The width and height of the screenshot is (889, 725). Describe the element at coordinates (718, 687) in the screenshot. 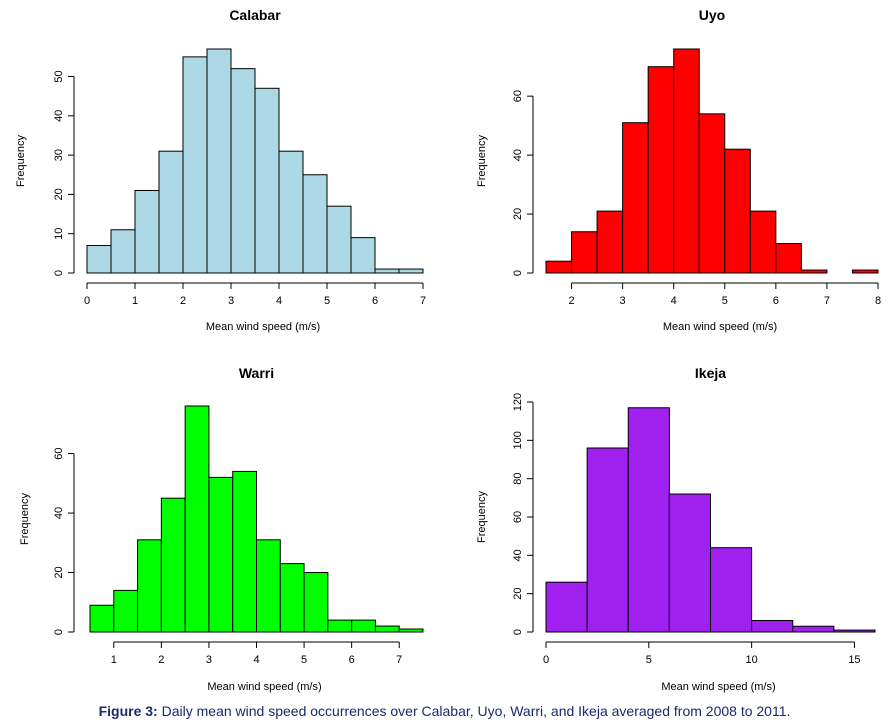

I see `ikeja-x-axis-label: Mean wind speed (m/s)` at that location.